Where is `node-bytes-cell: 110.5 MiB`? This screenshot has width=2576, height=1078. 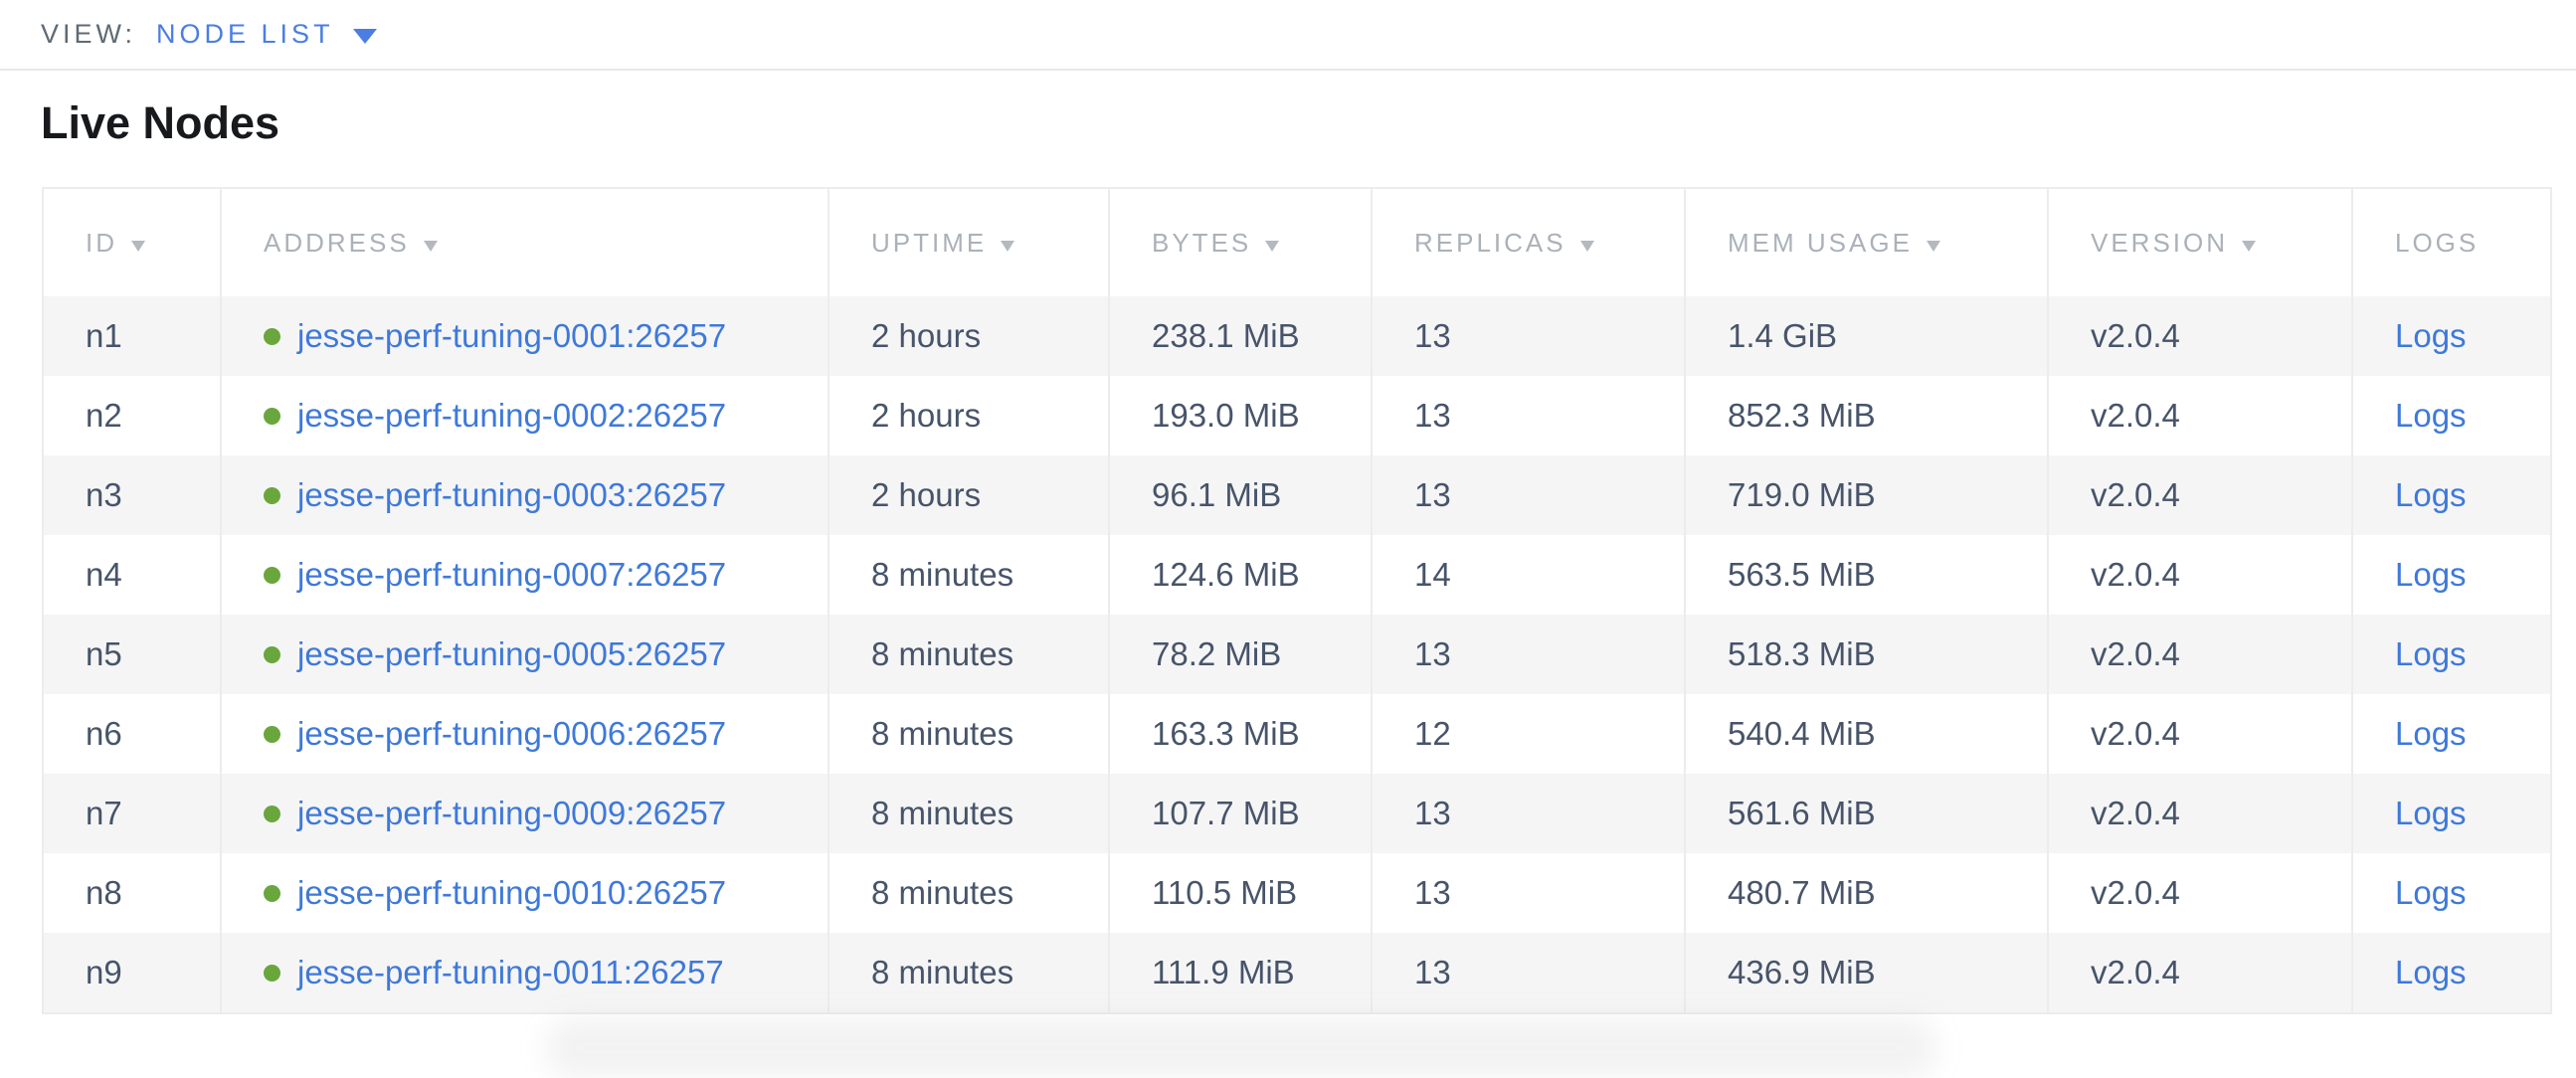 node-bytes-cell: 110.5 MiB is located at coordinates (1241, 893).